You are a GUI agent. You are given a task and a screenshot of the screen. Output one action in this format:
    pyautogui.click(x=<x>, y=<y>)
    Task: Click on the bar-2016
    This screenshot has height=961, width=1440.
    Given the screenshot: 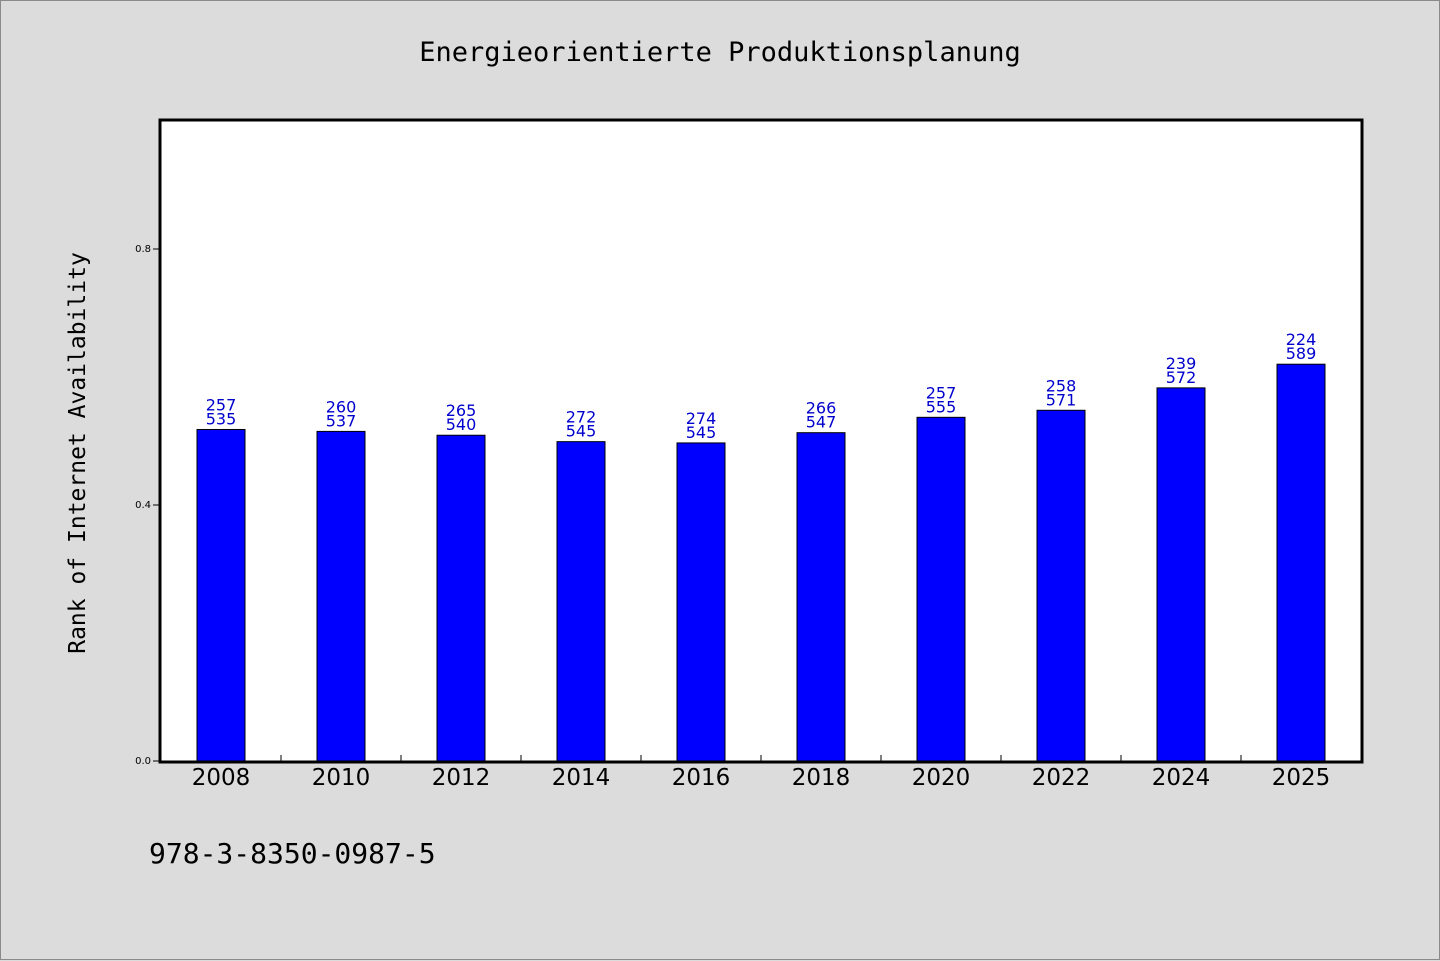 What is the action you would take?
    pyautogui.click(x=701, y=602)
    